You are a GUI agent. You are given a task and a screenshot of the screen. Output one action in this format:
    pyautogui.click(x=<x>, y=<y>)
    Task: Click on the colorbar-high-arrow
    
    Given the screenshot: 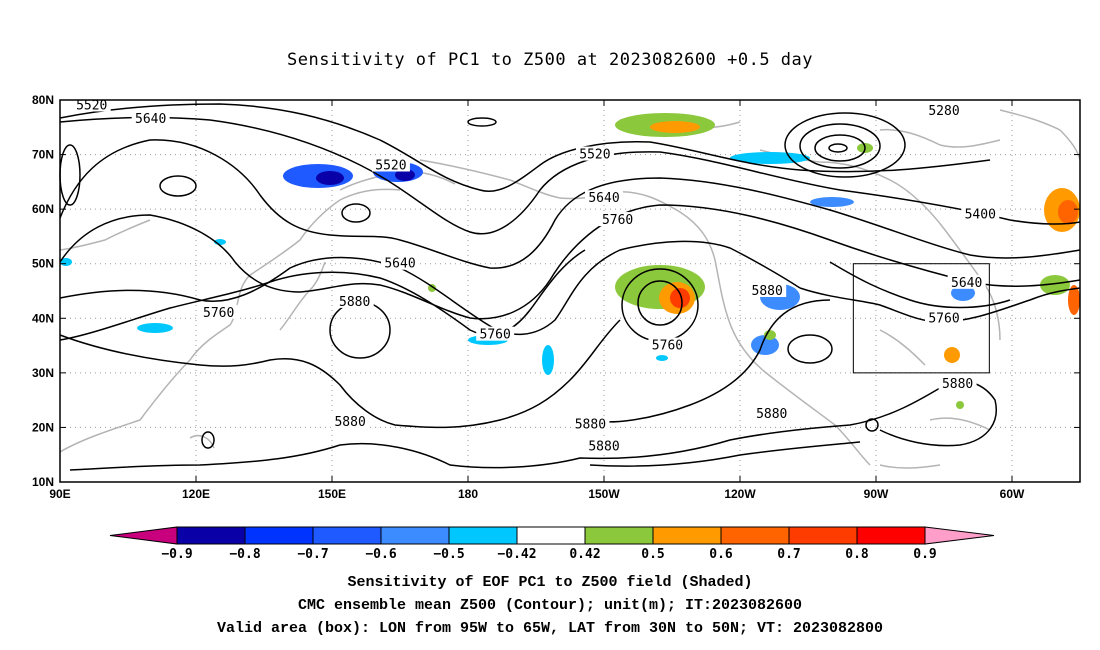 What is the action you would take?
    pyautogui.click(x=959, y=535)
    